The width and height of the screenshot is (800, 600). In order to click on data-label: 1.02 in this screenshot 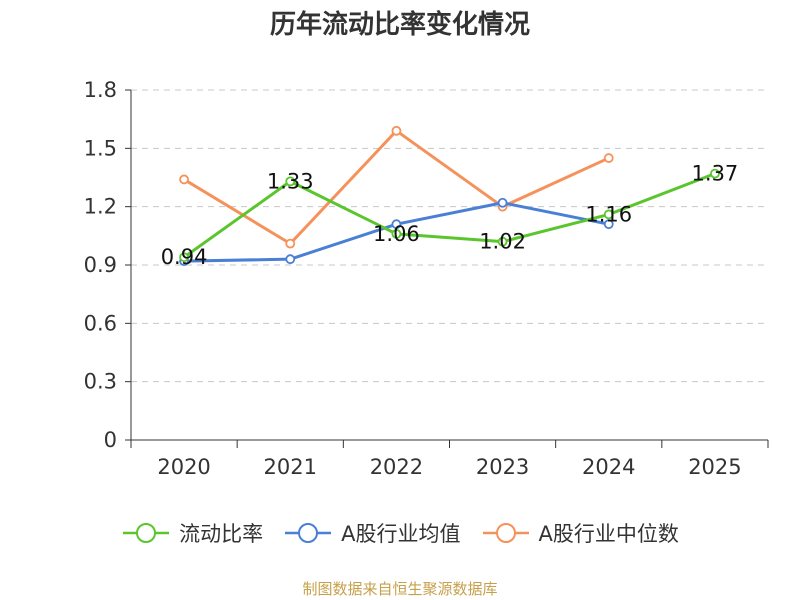, I will do `click(502, 242)`.